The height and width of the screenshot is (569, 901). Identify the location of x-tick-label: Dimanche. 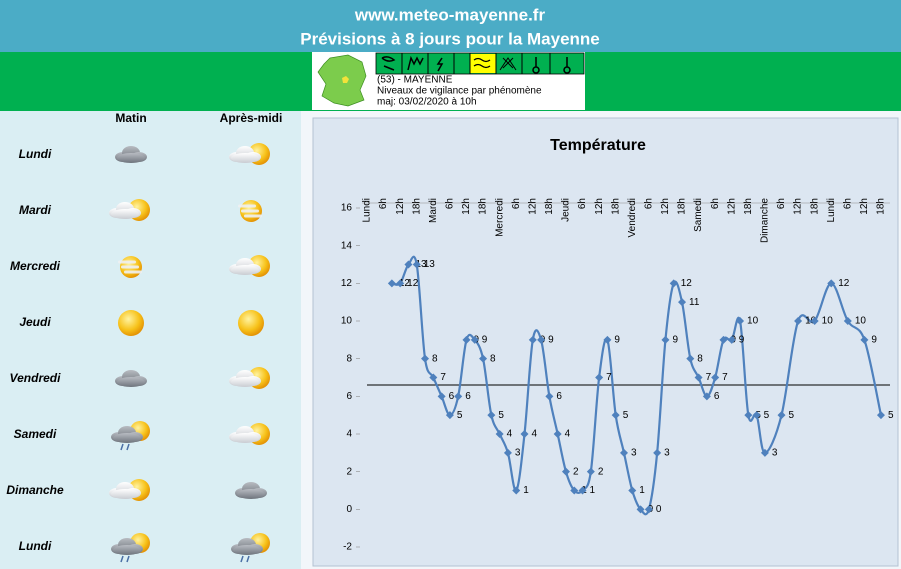
(765, 220).